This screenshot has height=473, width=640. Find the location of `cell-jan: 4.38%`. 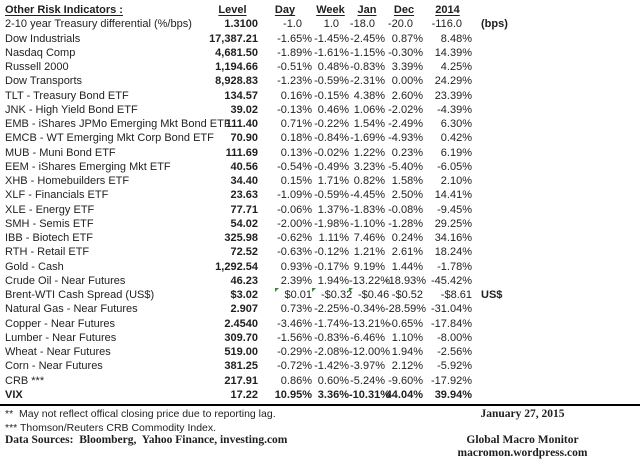

cell-jan: 4.38% is located at coordinates (369, 95).